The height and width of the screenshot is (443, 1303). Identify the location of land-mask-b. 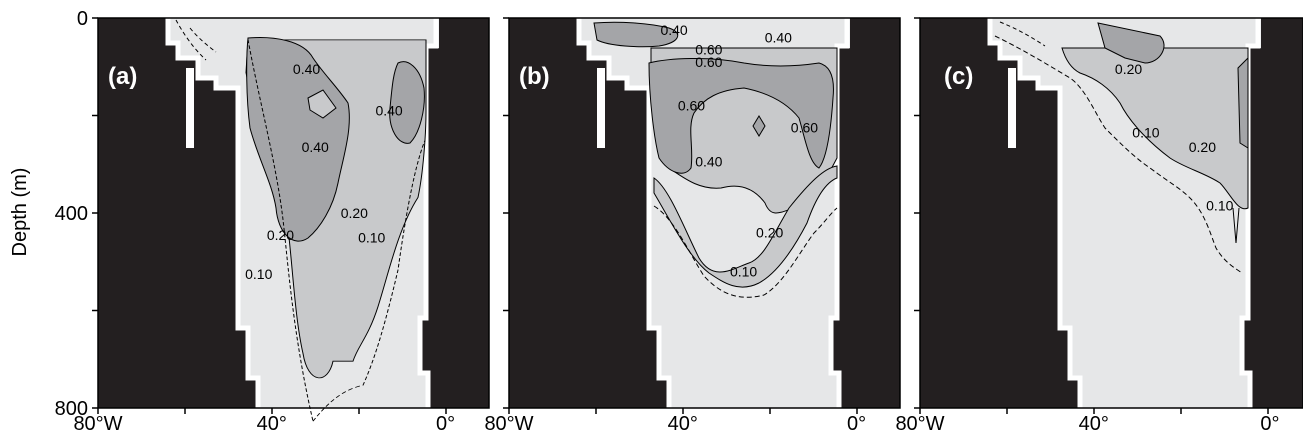
(589, 213).